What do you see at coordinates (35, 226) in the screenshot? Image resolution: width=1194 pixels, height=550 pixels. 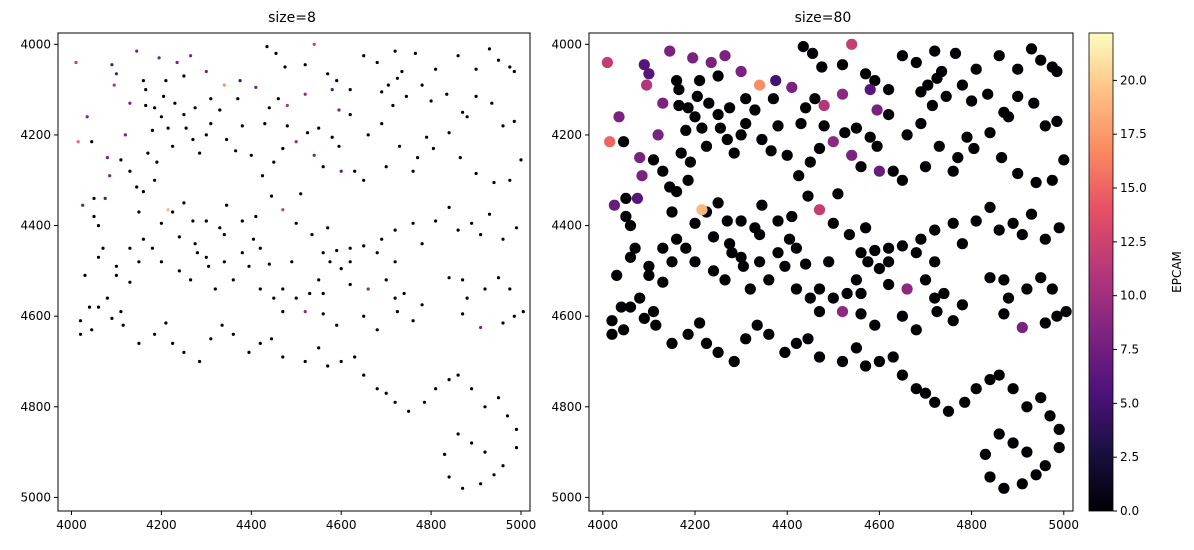 I see `y-tick-label-left-4400: 4400` at bounding box center [35, 226].